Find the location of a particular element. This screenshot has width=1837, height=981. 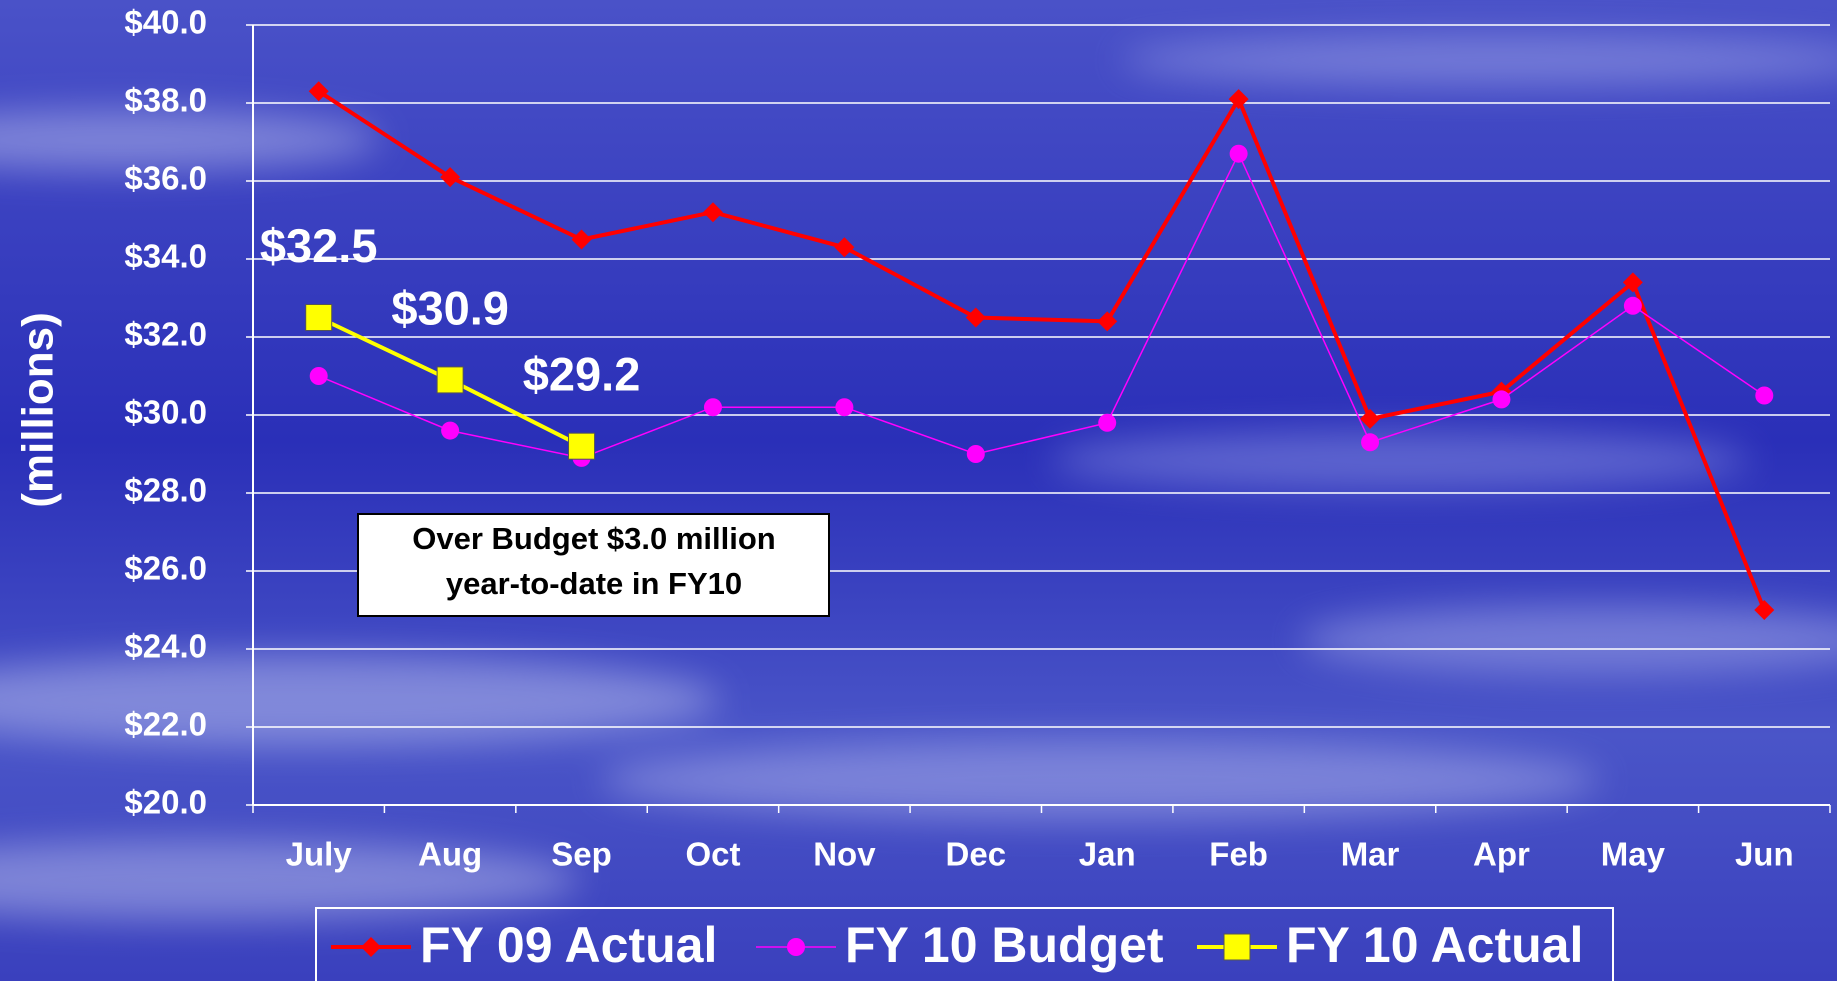

annotation-box is located at coordinates (593, 565).